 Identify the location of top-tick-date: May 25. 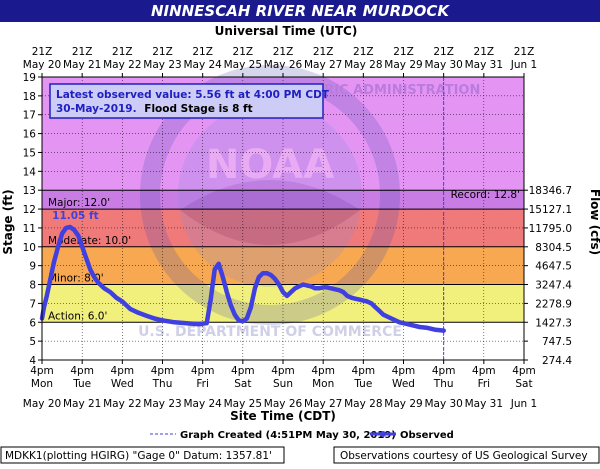
(243, 65).